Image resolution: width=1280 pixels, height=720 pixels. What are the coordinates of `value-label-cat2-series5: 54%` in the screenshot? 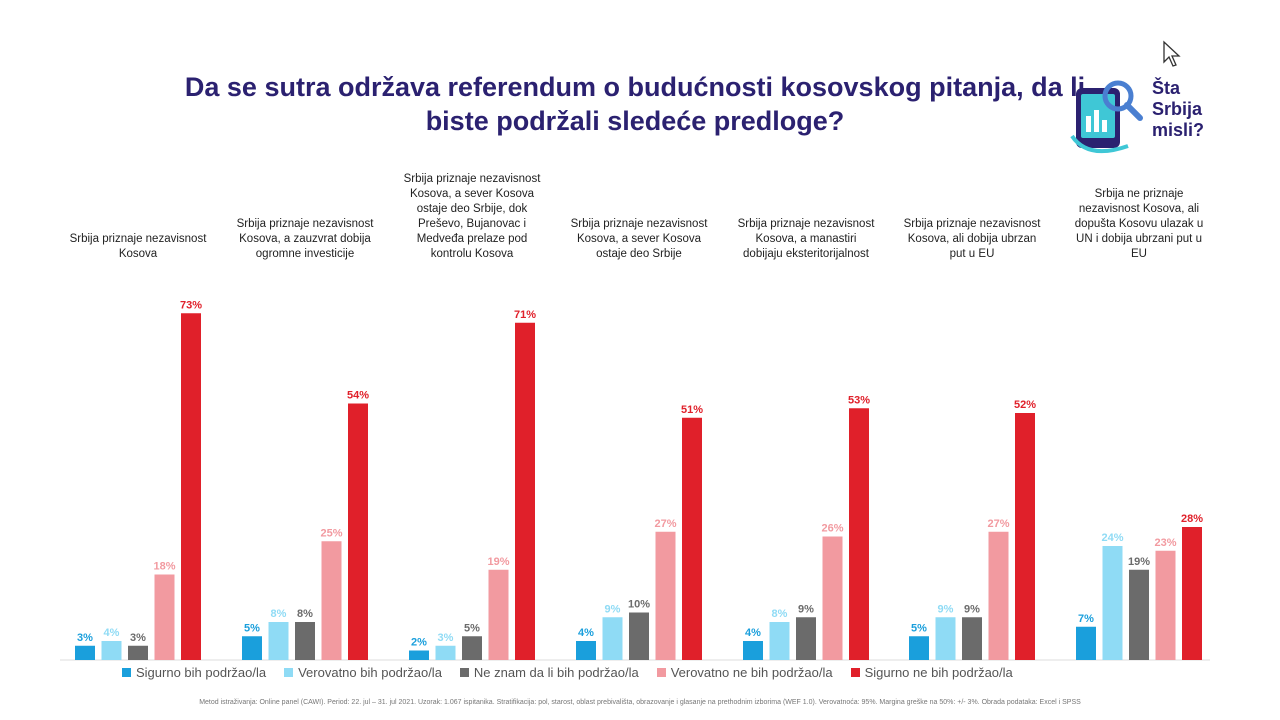 It's located at (358, 396).